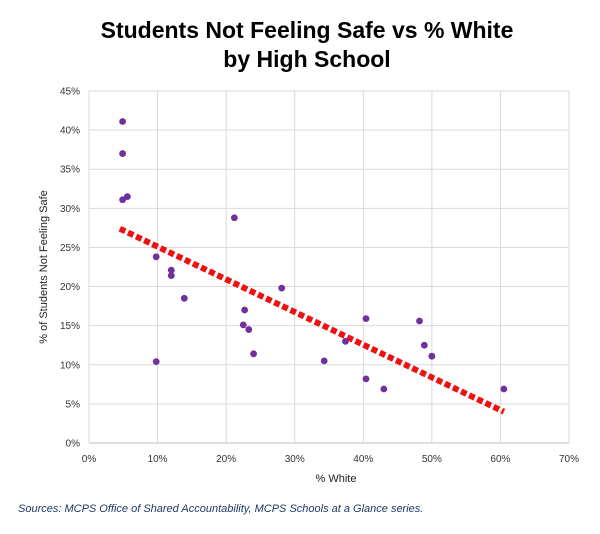 This screenshot has width=600, height=534. Describe the element at coordinates (73, 444) in the screenshot. I see `y-tick-label: 0%` at that location.